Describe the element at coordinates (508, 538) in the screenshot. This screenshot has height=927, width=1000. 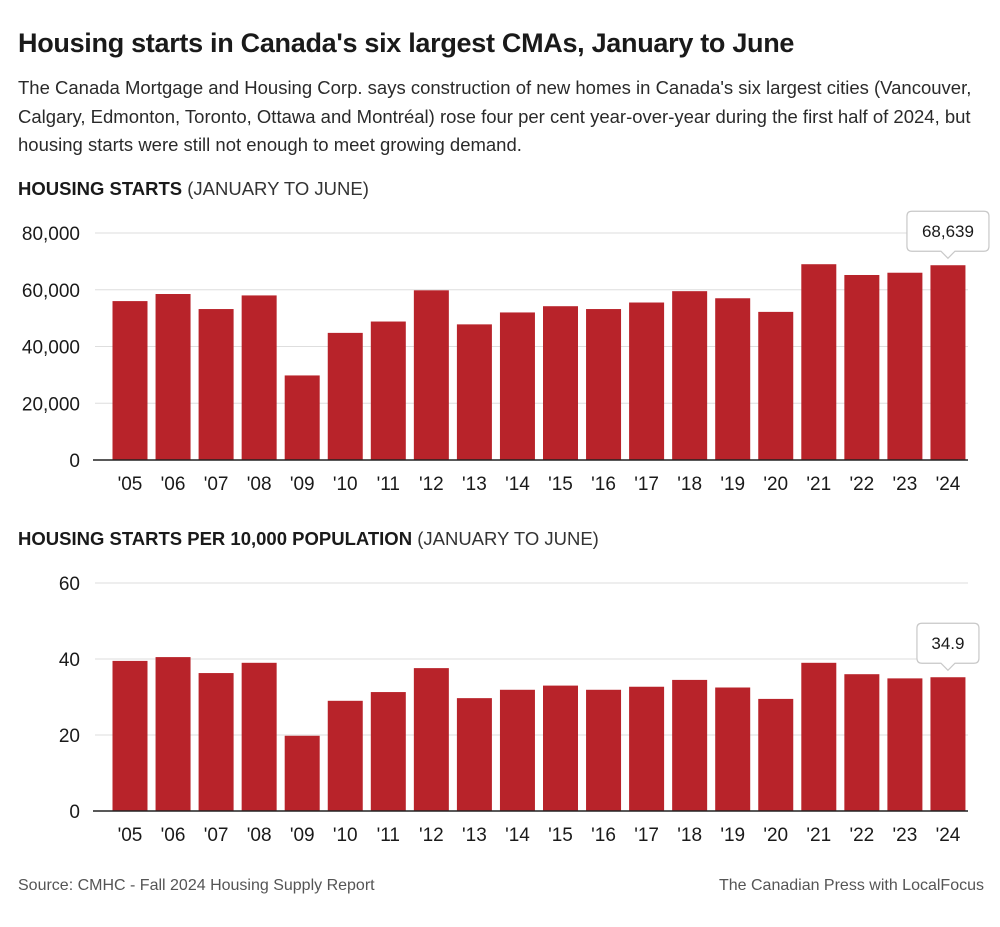
I see `per-capita-heading-qualifier: (JANUARY TO JUNE)` at that location.